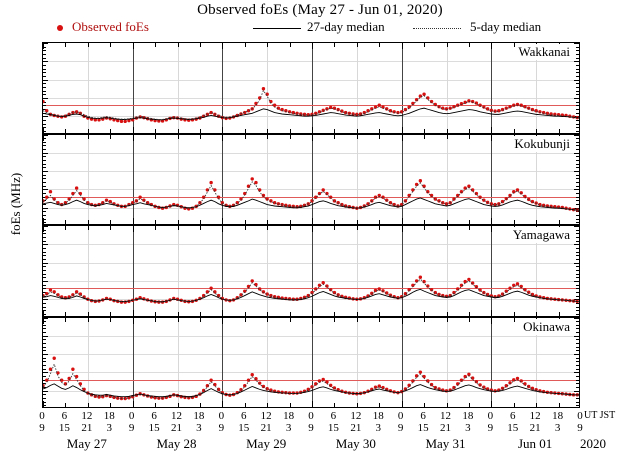 Image resolution: width=640 pixels, height=457 pixels. What do you see at coordinates (244, 428) in the screenshot?
I see `jst-value: 15` at bounding box center [244, 428].